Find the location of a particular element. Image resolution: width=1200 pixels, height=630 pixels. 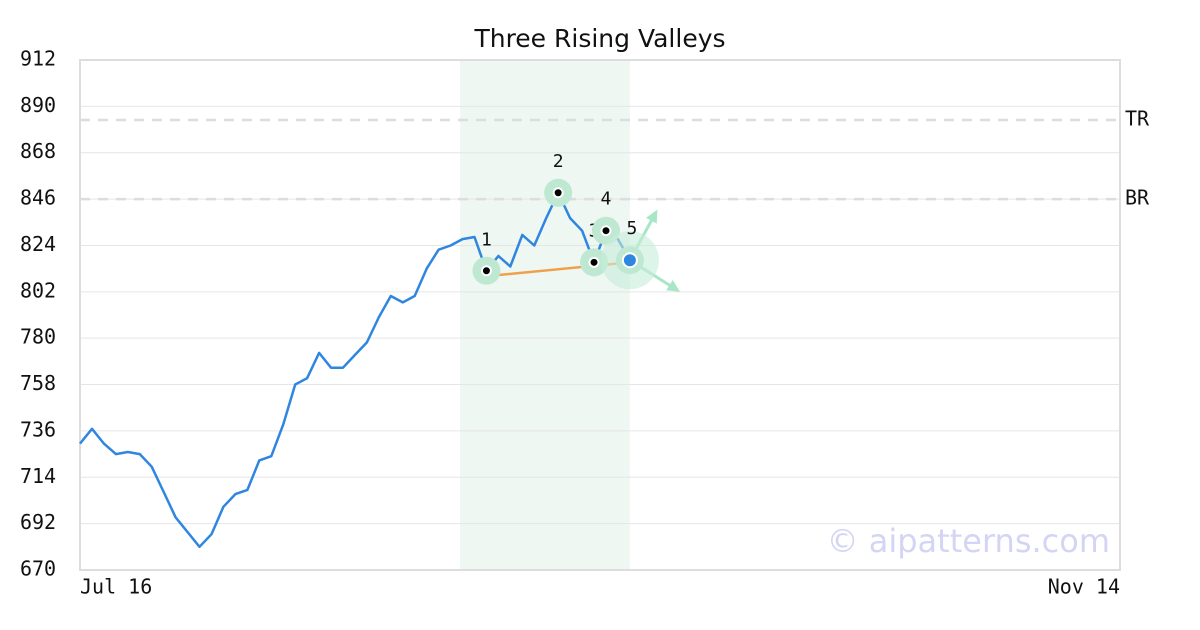

x-tick-label: Jul 16 is located at coordinates (116, 587).